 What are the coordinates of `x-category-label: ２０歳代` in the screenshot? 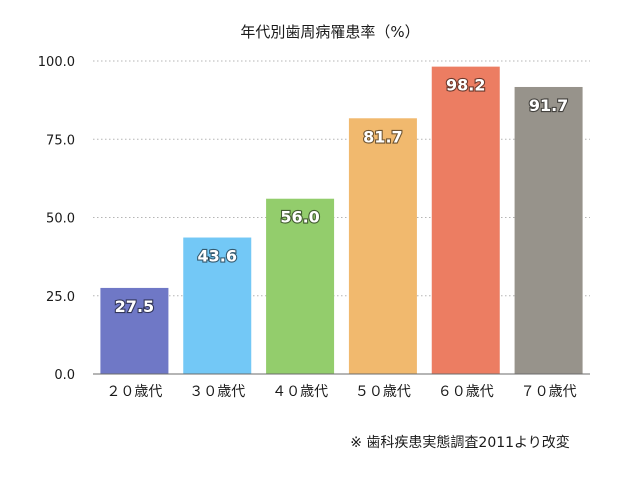 It's located at (134, 392).